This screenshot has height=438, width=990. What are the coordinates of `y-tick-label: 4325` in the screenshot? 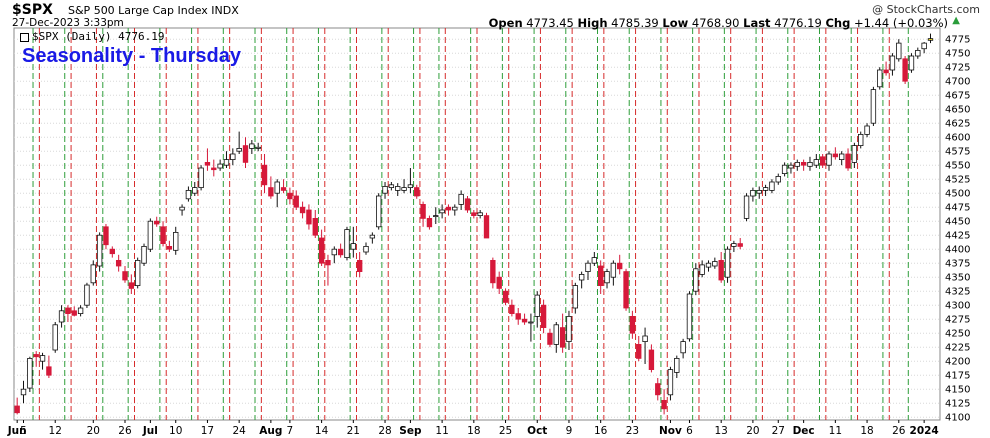 It's located at (957, 292).